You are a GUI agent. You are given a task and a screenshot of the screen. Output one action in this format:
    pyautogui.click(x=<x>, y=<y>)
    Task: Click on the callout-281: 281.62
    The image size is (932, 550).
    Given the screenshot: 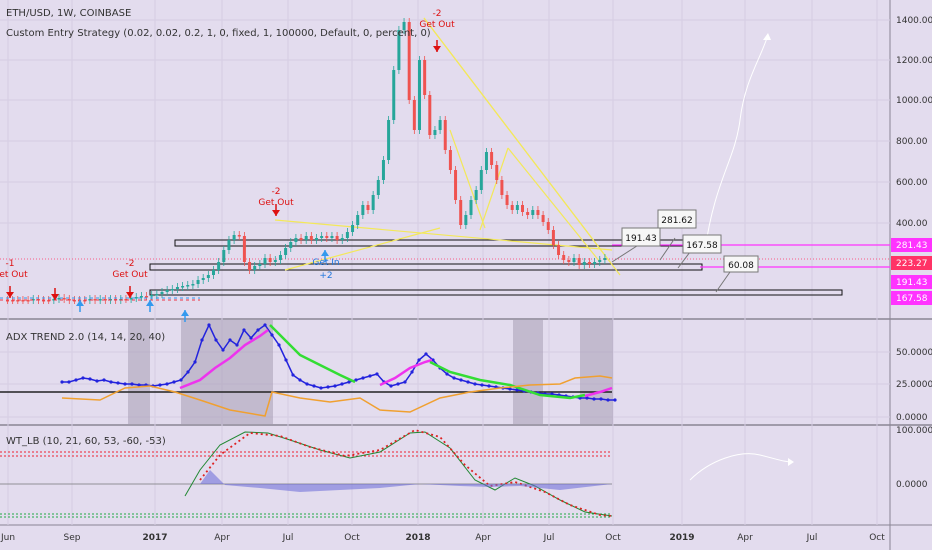 What is the action you would take?
    pyautogui.click(x=677, y=235)
    